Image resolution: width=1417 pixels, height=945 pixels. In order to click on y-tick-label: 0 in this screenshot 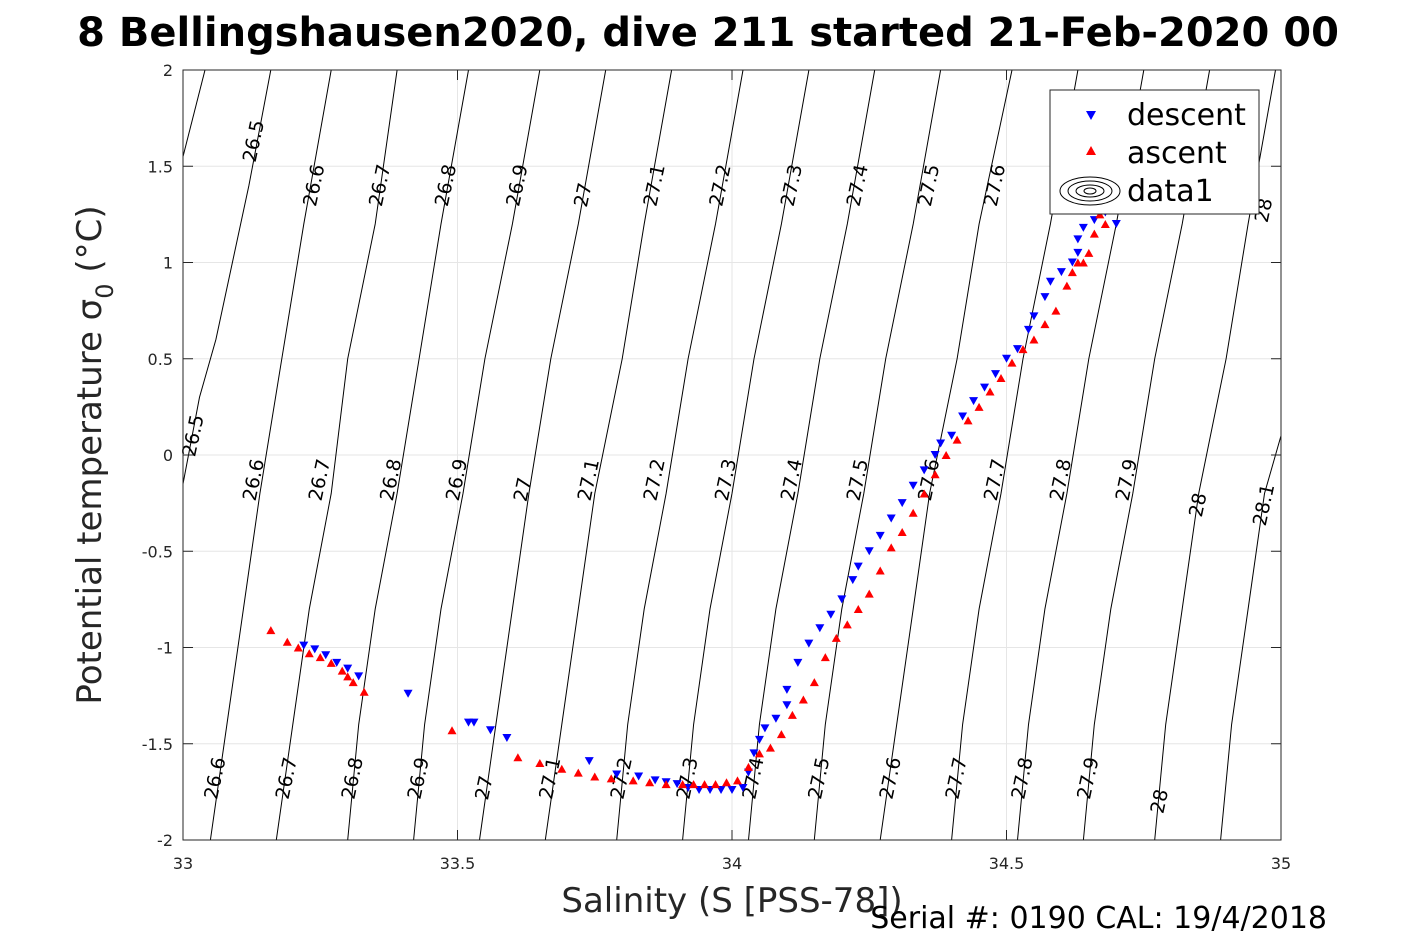, I will do `click(168, 455)`.